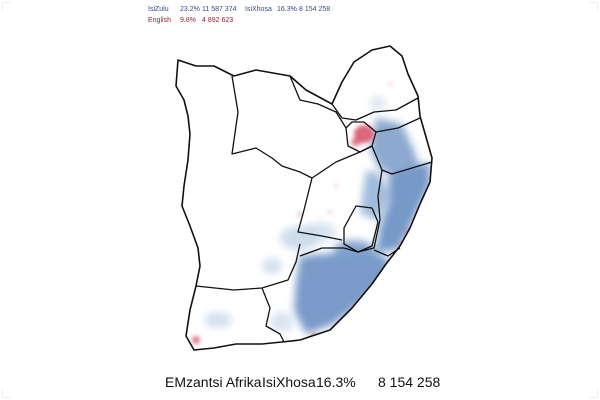 This screenshot has width=600, height=400. What do you see at coordinates (188, 20) in the screenshot?
I see `legend-percent: 9.8%` at bounding box center [188, 20].